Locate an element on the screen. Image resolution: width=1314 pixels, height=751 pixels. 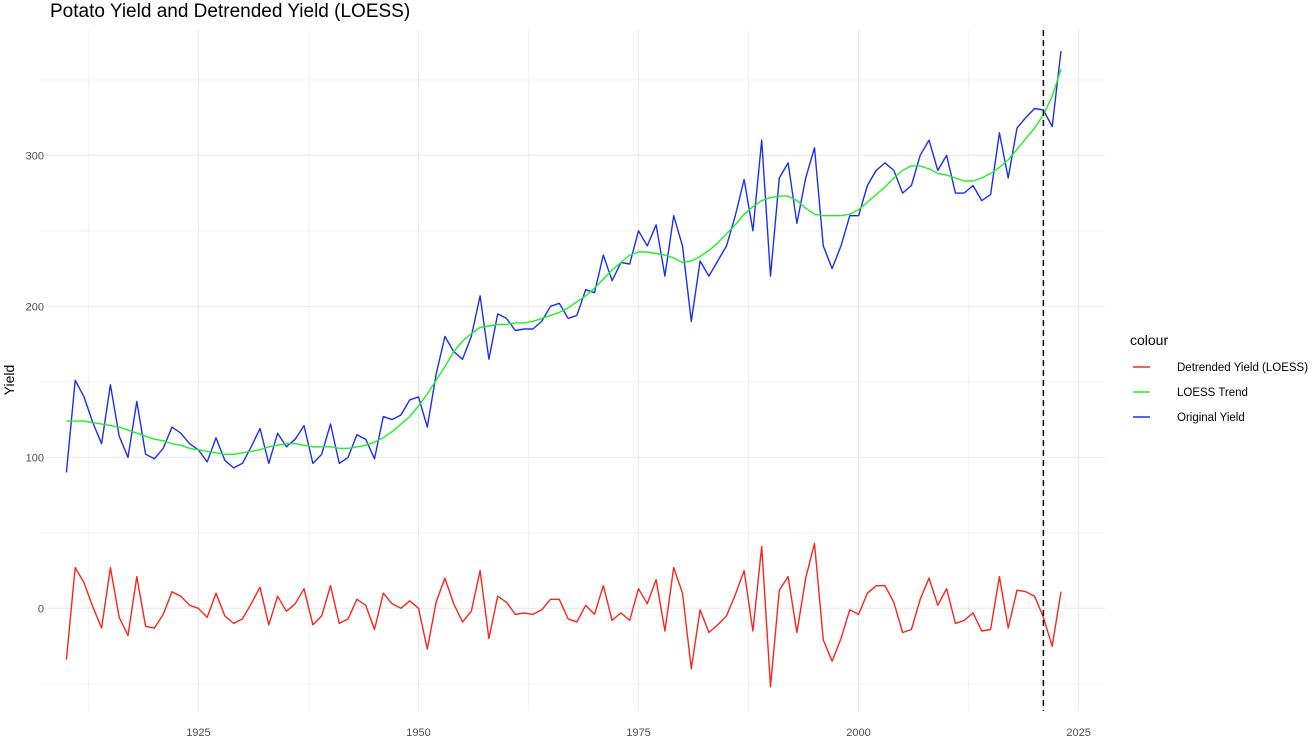
legend-label: Original Yield is located at coordinates (1211, 418).